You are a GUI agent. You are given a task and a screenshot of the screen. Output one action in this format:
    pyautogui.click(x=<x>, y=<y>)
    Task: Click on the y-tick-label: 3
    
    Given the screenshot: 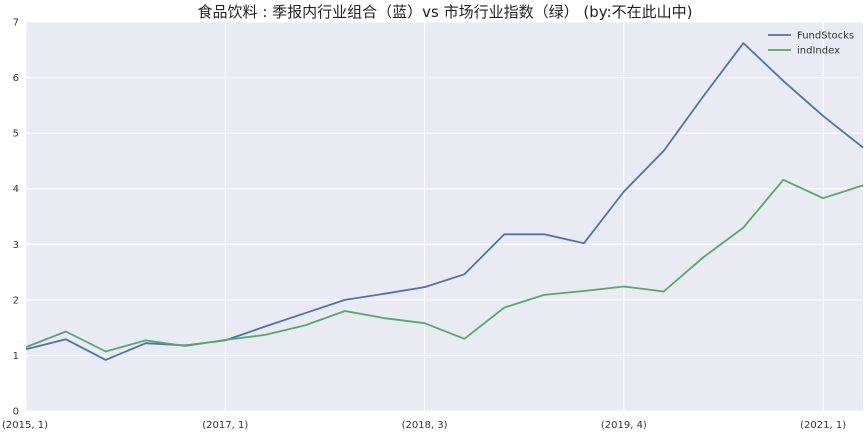 What is the action you would take?
    pyautogui.click(x=16, y=245)
    